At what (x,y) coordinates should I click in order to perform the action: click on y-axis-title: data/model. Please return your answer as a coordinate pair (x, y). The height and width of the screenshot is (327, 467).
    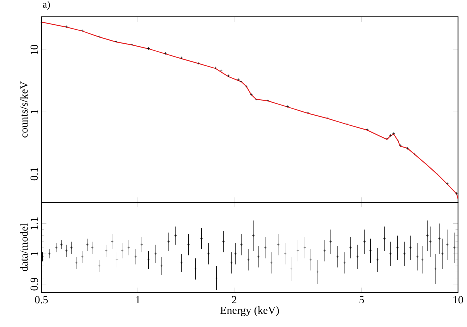
    Looking at the image, I should click on (24, 248).